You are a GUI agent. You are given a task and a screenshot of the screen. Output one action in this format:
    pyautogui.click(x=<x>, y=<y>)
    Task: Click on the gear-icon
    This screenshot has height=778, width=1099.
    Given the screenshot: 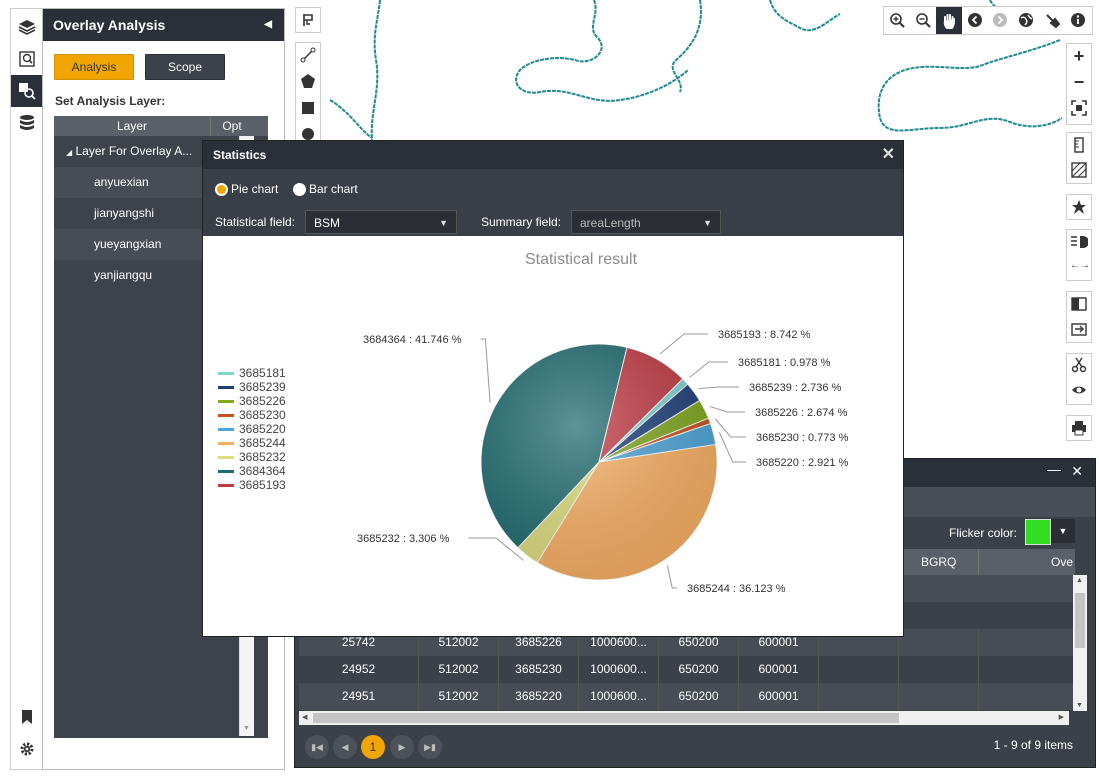 What is the action you would take?
    pyautogui.click(x=27, y=749)
    